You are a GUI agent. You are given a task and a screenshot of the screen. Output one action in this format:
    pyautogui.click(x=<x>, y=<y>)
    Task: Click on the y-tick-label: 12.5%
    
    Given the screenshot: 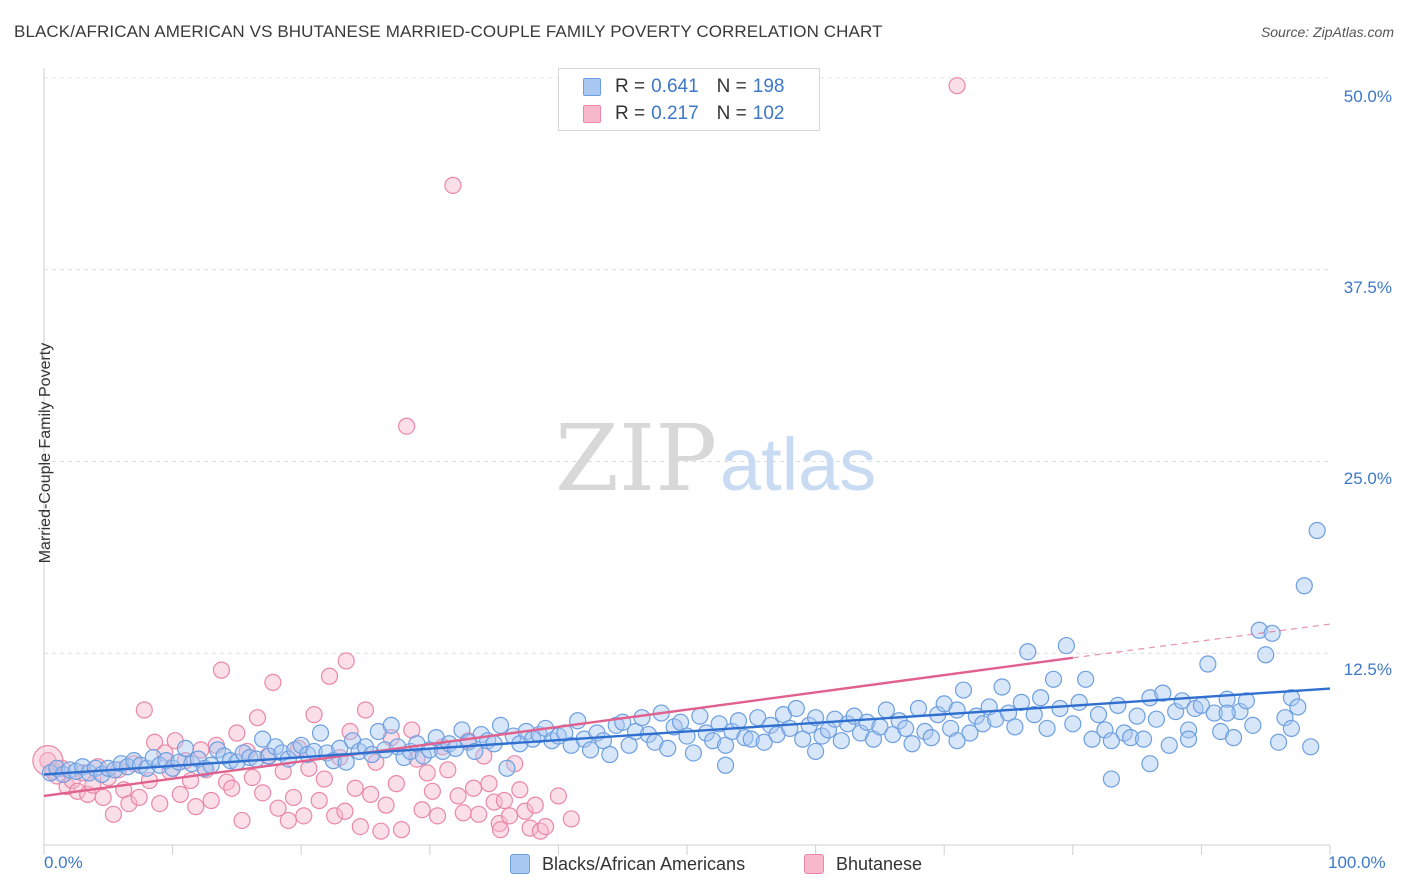 What is the action you would take?
    pyautogui.click(x=1367, y=669)
    